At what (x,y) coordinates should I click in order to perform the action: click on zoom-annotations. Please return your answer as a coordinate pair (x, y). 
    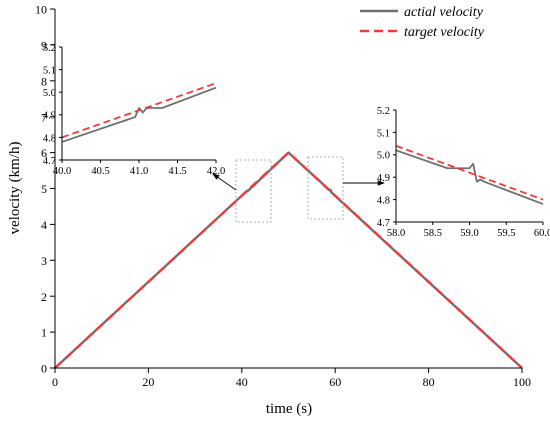
    Looking at the image, I should click on (298, 189).